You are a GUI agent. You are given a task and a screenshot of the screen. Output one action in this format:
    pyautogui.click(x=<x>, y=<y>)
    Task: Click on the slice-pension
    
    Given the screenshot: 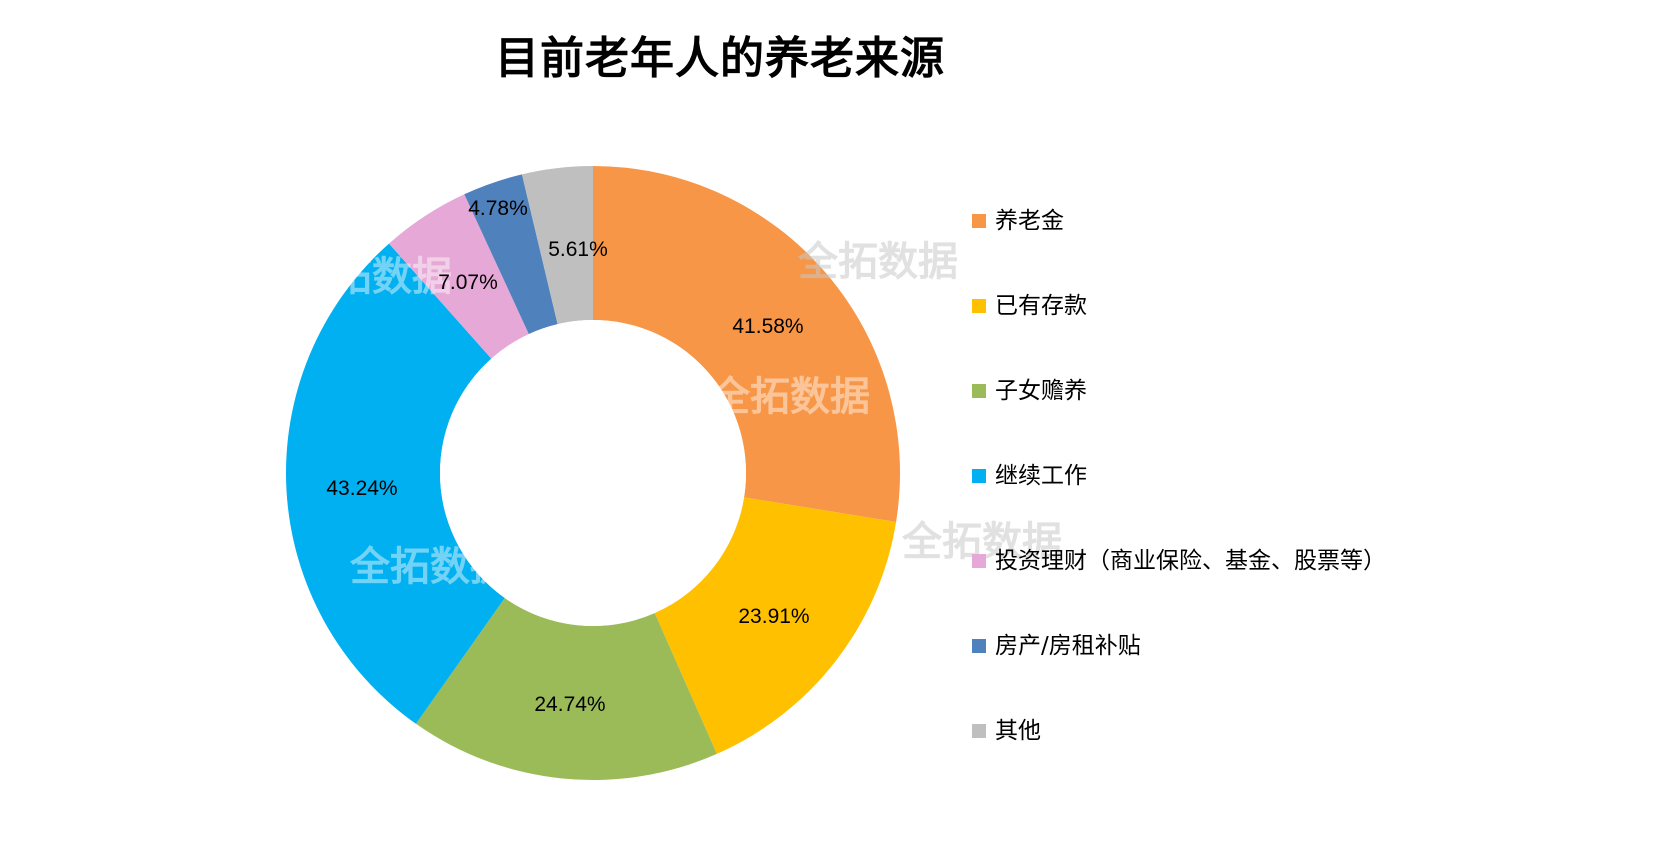 What is the action you would take?
    pyautogui.click(x=746, y=344)
    